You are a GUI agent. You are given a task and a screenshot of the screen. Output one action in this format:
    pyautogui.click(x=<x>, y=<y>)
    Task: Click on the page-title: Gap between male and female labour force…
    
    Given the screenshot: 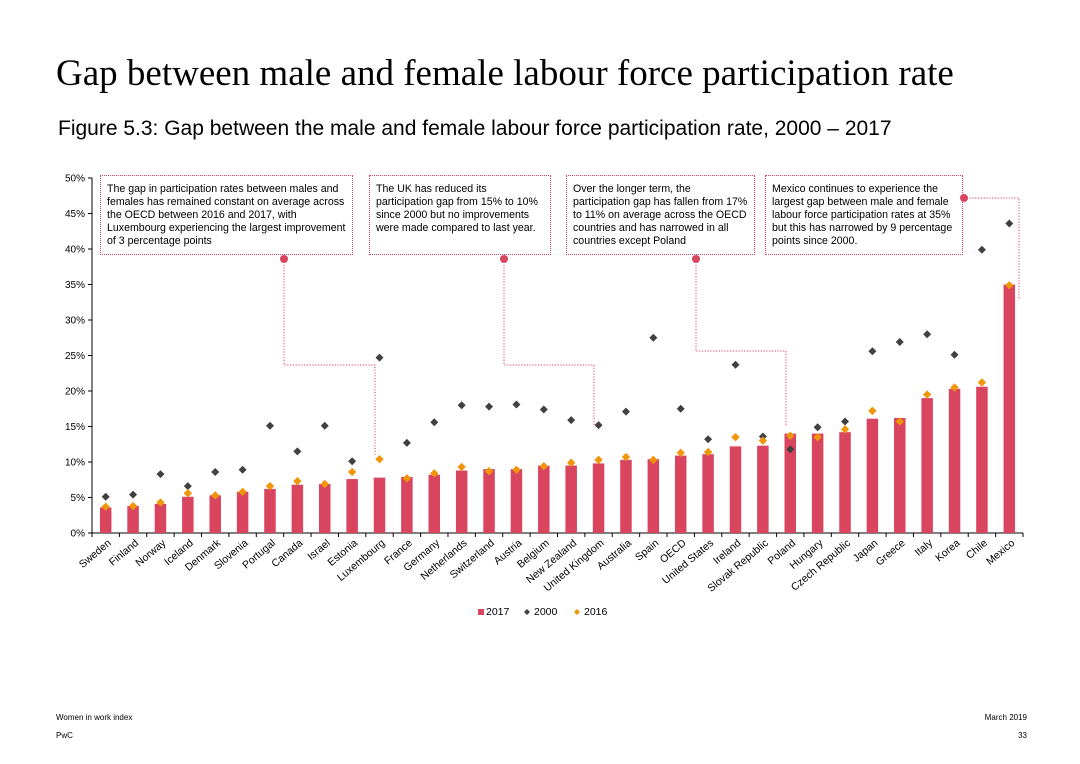 What is the action you would take?
    pyautogui.click(x=505, y=73)
    